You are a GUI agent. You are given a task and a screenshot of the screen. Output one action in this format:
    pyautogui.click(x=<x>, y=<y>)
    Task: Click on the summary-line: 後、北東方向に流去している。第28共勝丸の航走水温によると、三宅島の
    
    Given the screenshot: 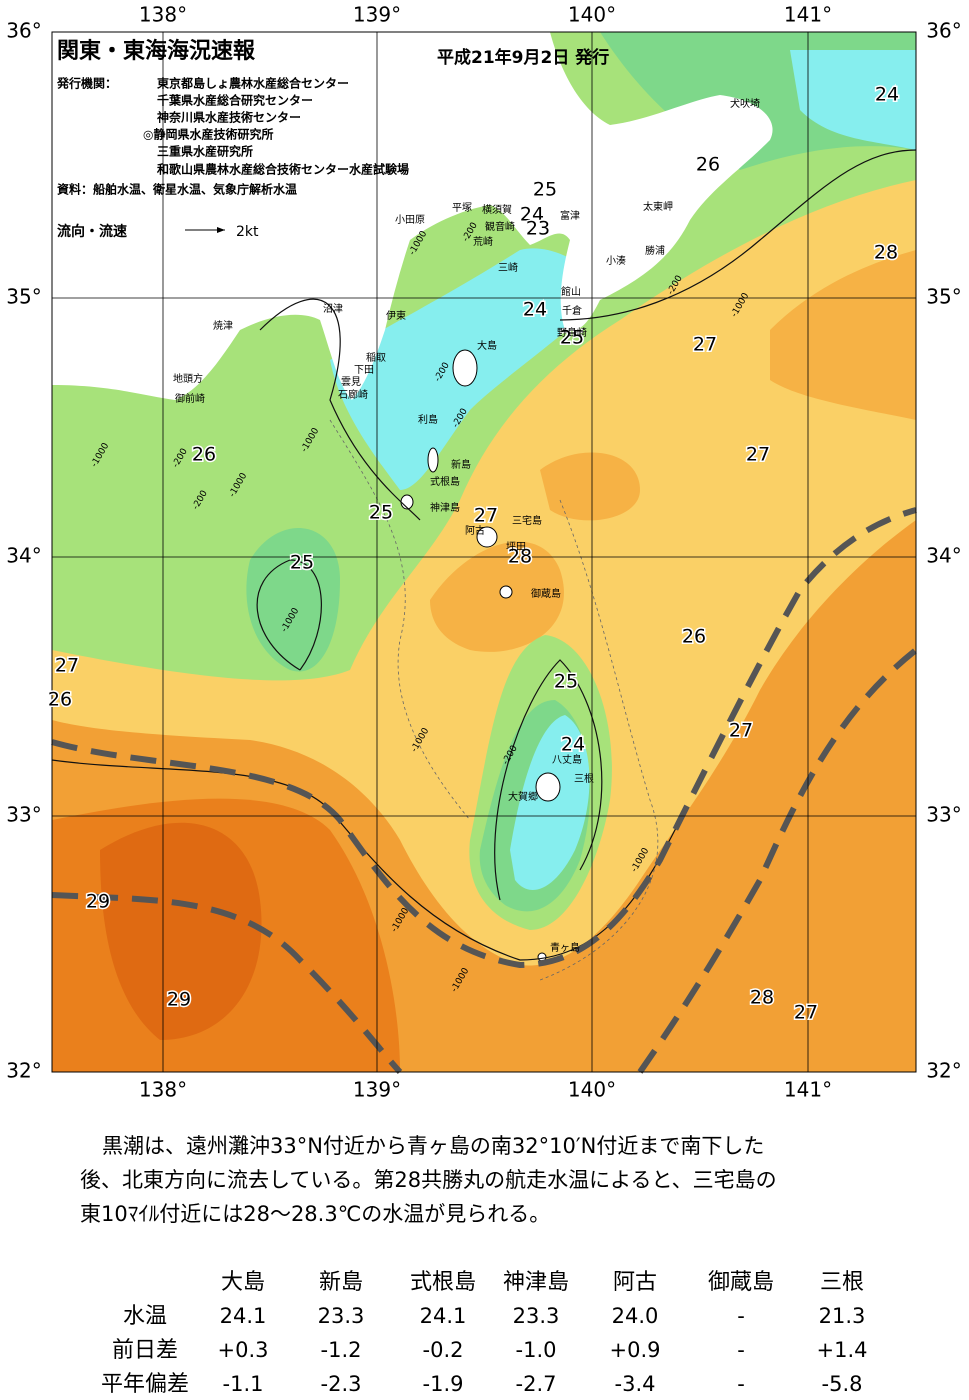 What is the action you would take?
    pyautogui.click(x=428, y=1180)
    